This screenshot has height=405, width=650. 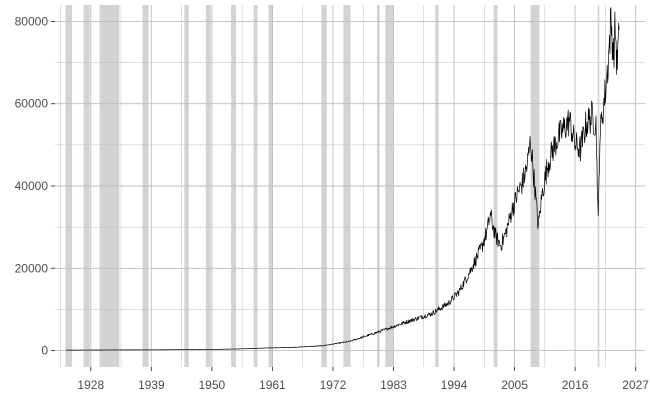 What do you see at coordinates (32, 268) in the screenshot?
I see `y-tick-label: 20000` at bounding box center [32, 268].